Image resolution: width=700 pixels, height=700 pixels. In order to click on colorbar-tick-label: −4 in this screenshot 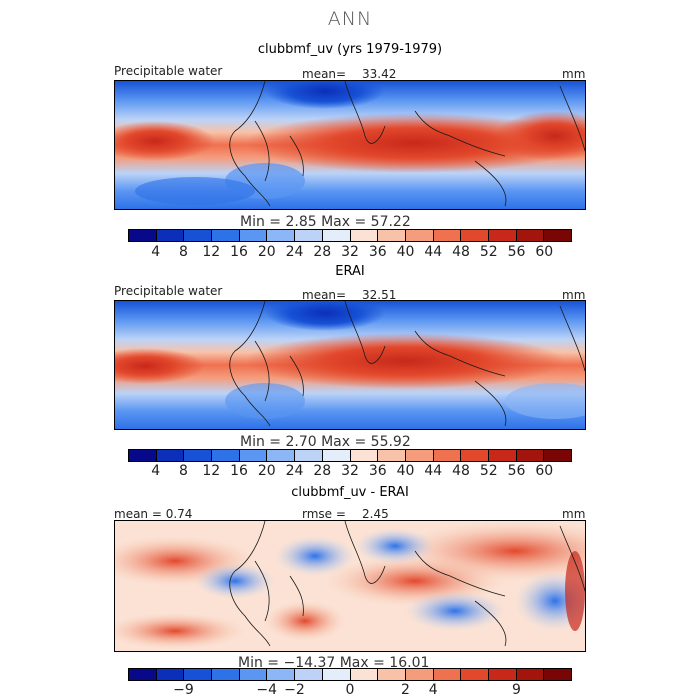, I will do `click(267, 690)`.